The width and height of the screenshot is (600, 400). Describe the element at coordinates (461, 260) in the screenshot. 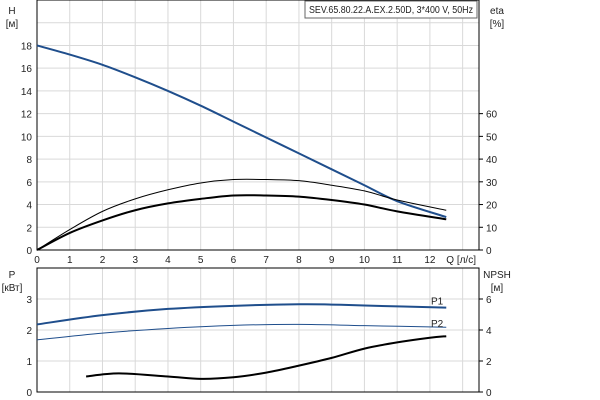

I see `x-axis-label: Q [л/с]` at that location.